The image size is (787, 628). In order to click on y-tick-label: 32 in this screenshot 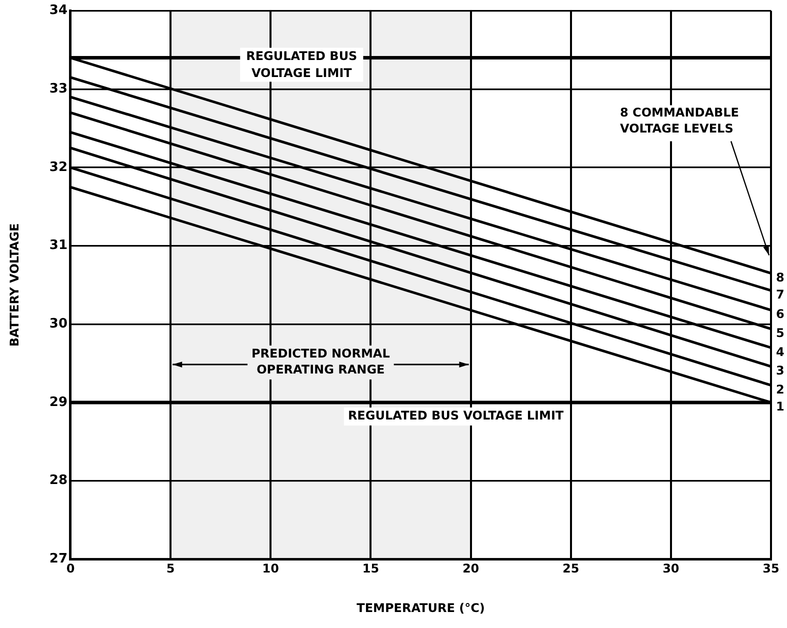, I will do `click(58, 167)`.